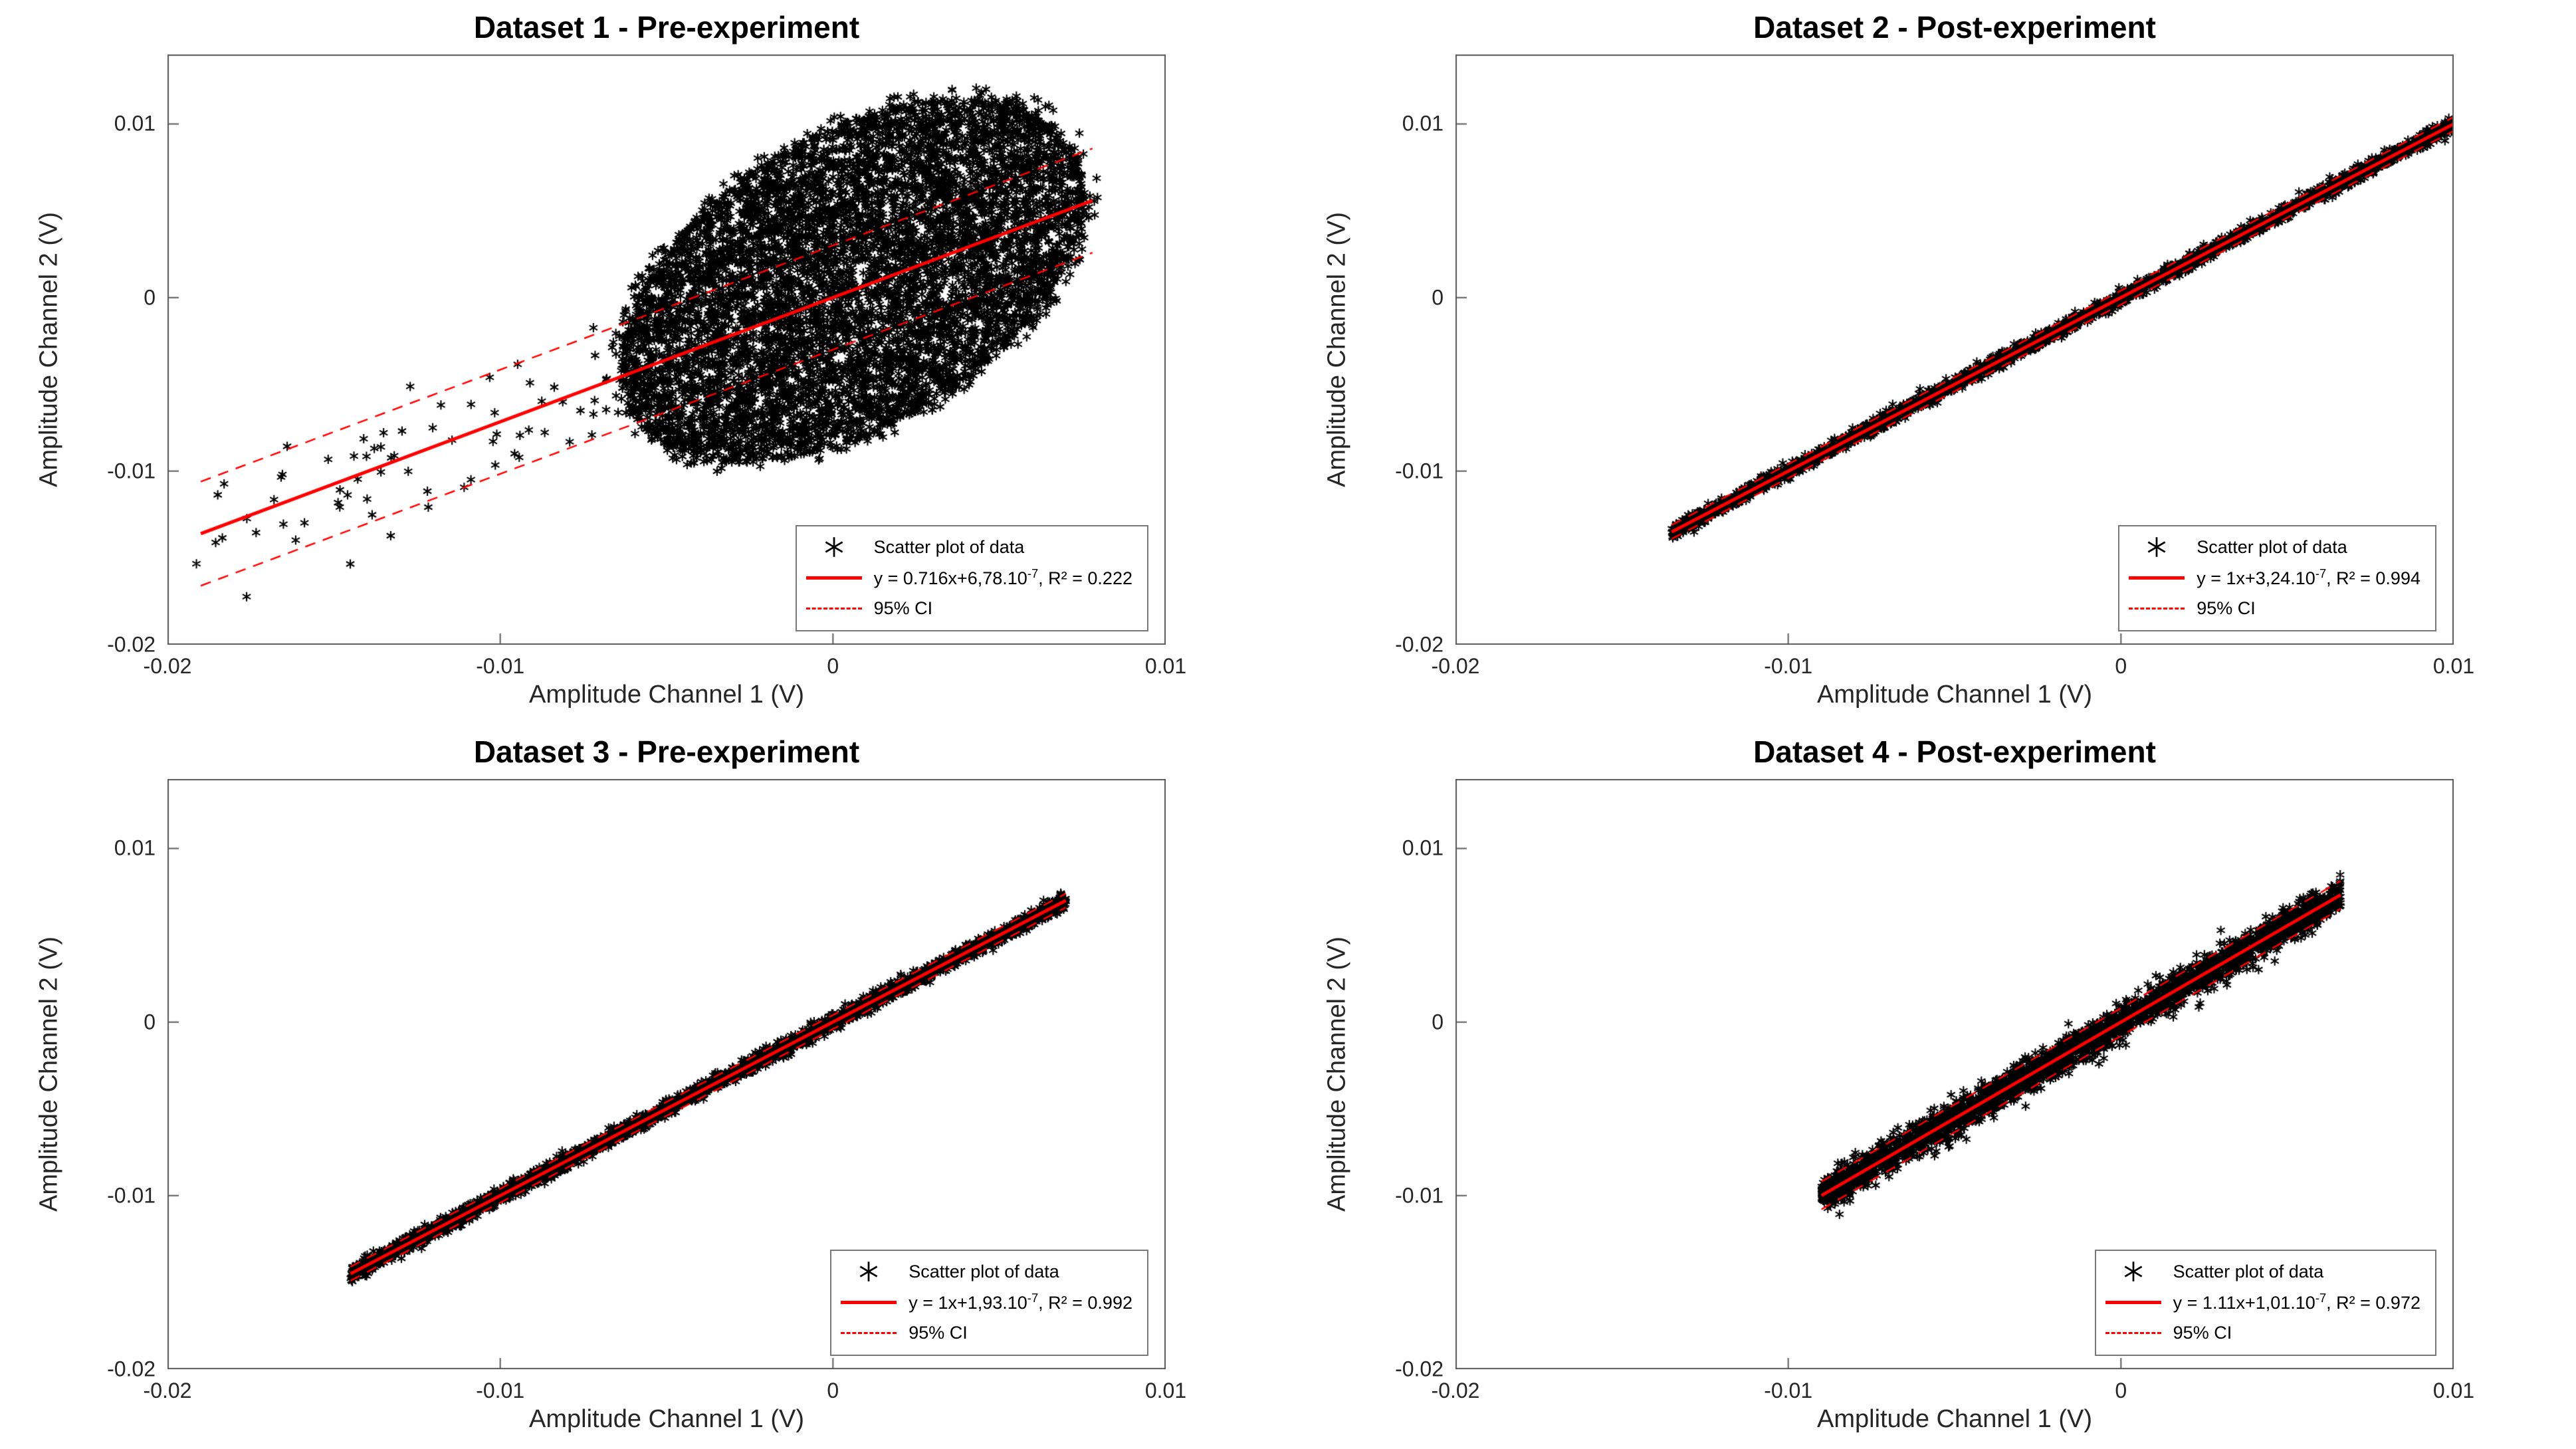 The image size is (2576, 1449). I want to click on legend-entry-fit: y = 1x+3,24.10-7, R² = 0.994, so click(2273, 578).